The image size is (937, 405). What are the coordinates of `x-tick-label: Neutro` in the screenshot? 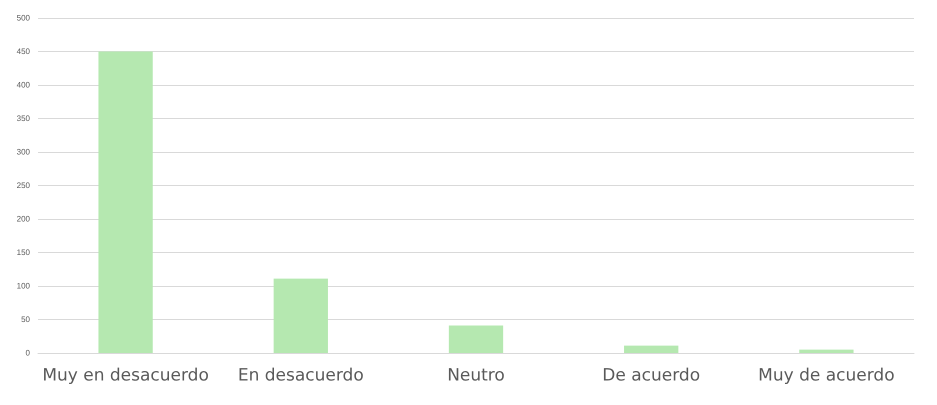 It's located at (476, 376).